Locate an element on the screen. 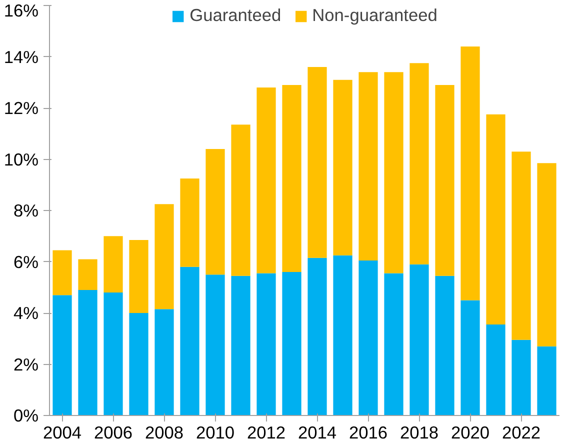 This screenshot has height=441, width=574. y-tick-label: 12% is located at coordinates (21, 108).